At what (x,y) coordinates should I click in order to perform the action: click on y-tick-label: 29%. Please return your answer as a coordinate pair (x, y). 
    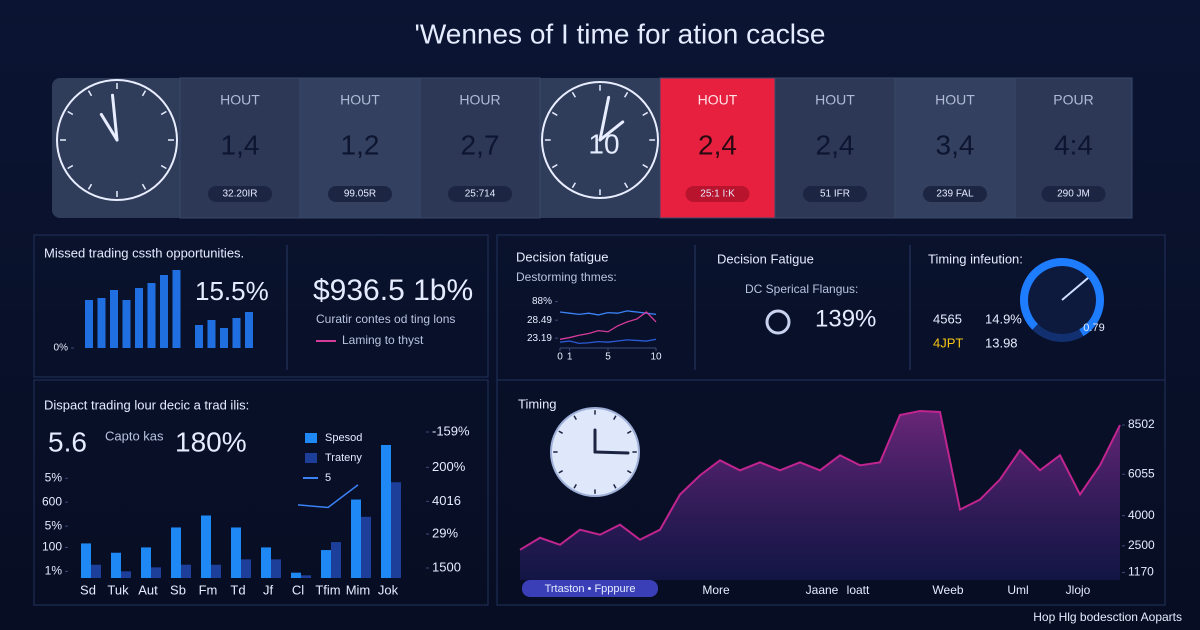
    Looking at the image, I should click on (445, 532).